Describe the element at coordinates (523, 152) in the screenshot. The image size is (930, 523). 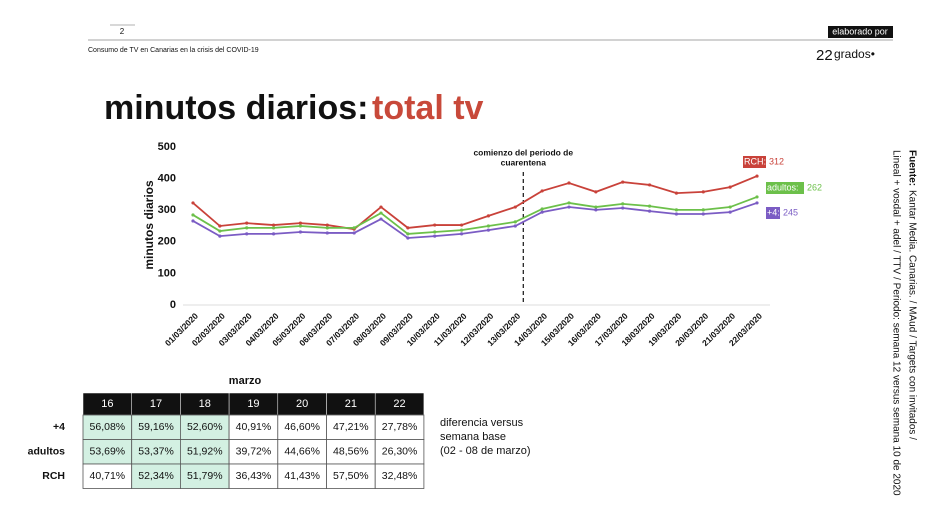
I see `annotation-text: comienzo del periodo de` at that location.